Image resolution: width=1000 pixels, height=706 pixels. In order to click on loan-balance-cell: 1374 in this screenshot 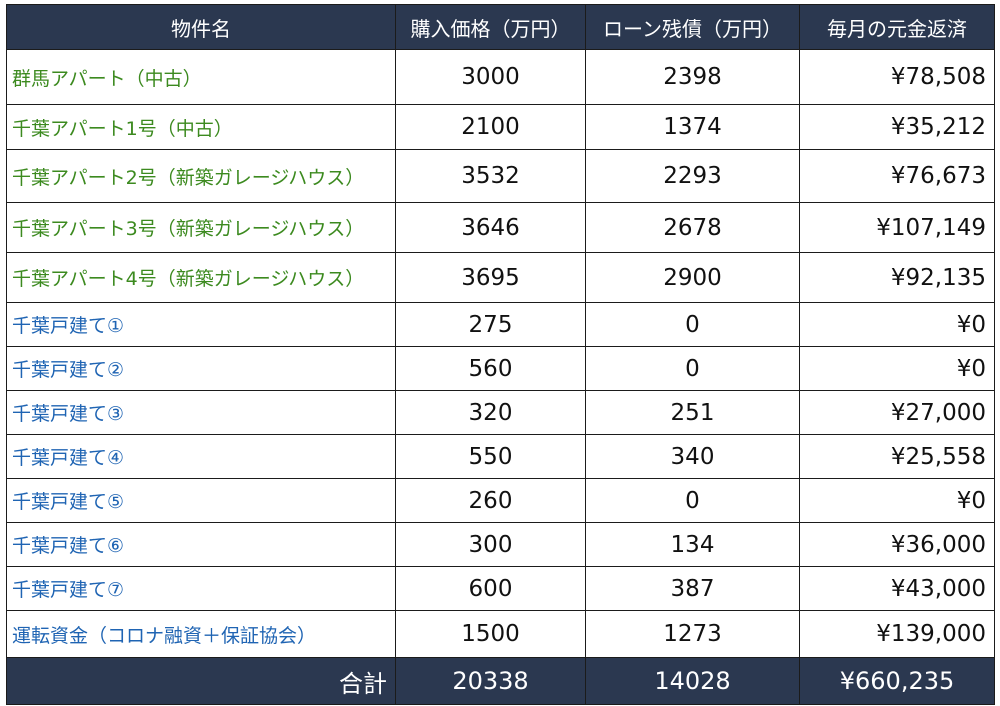, I will do `click(692, 127)`.